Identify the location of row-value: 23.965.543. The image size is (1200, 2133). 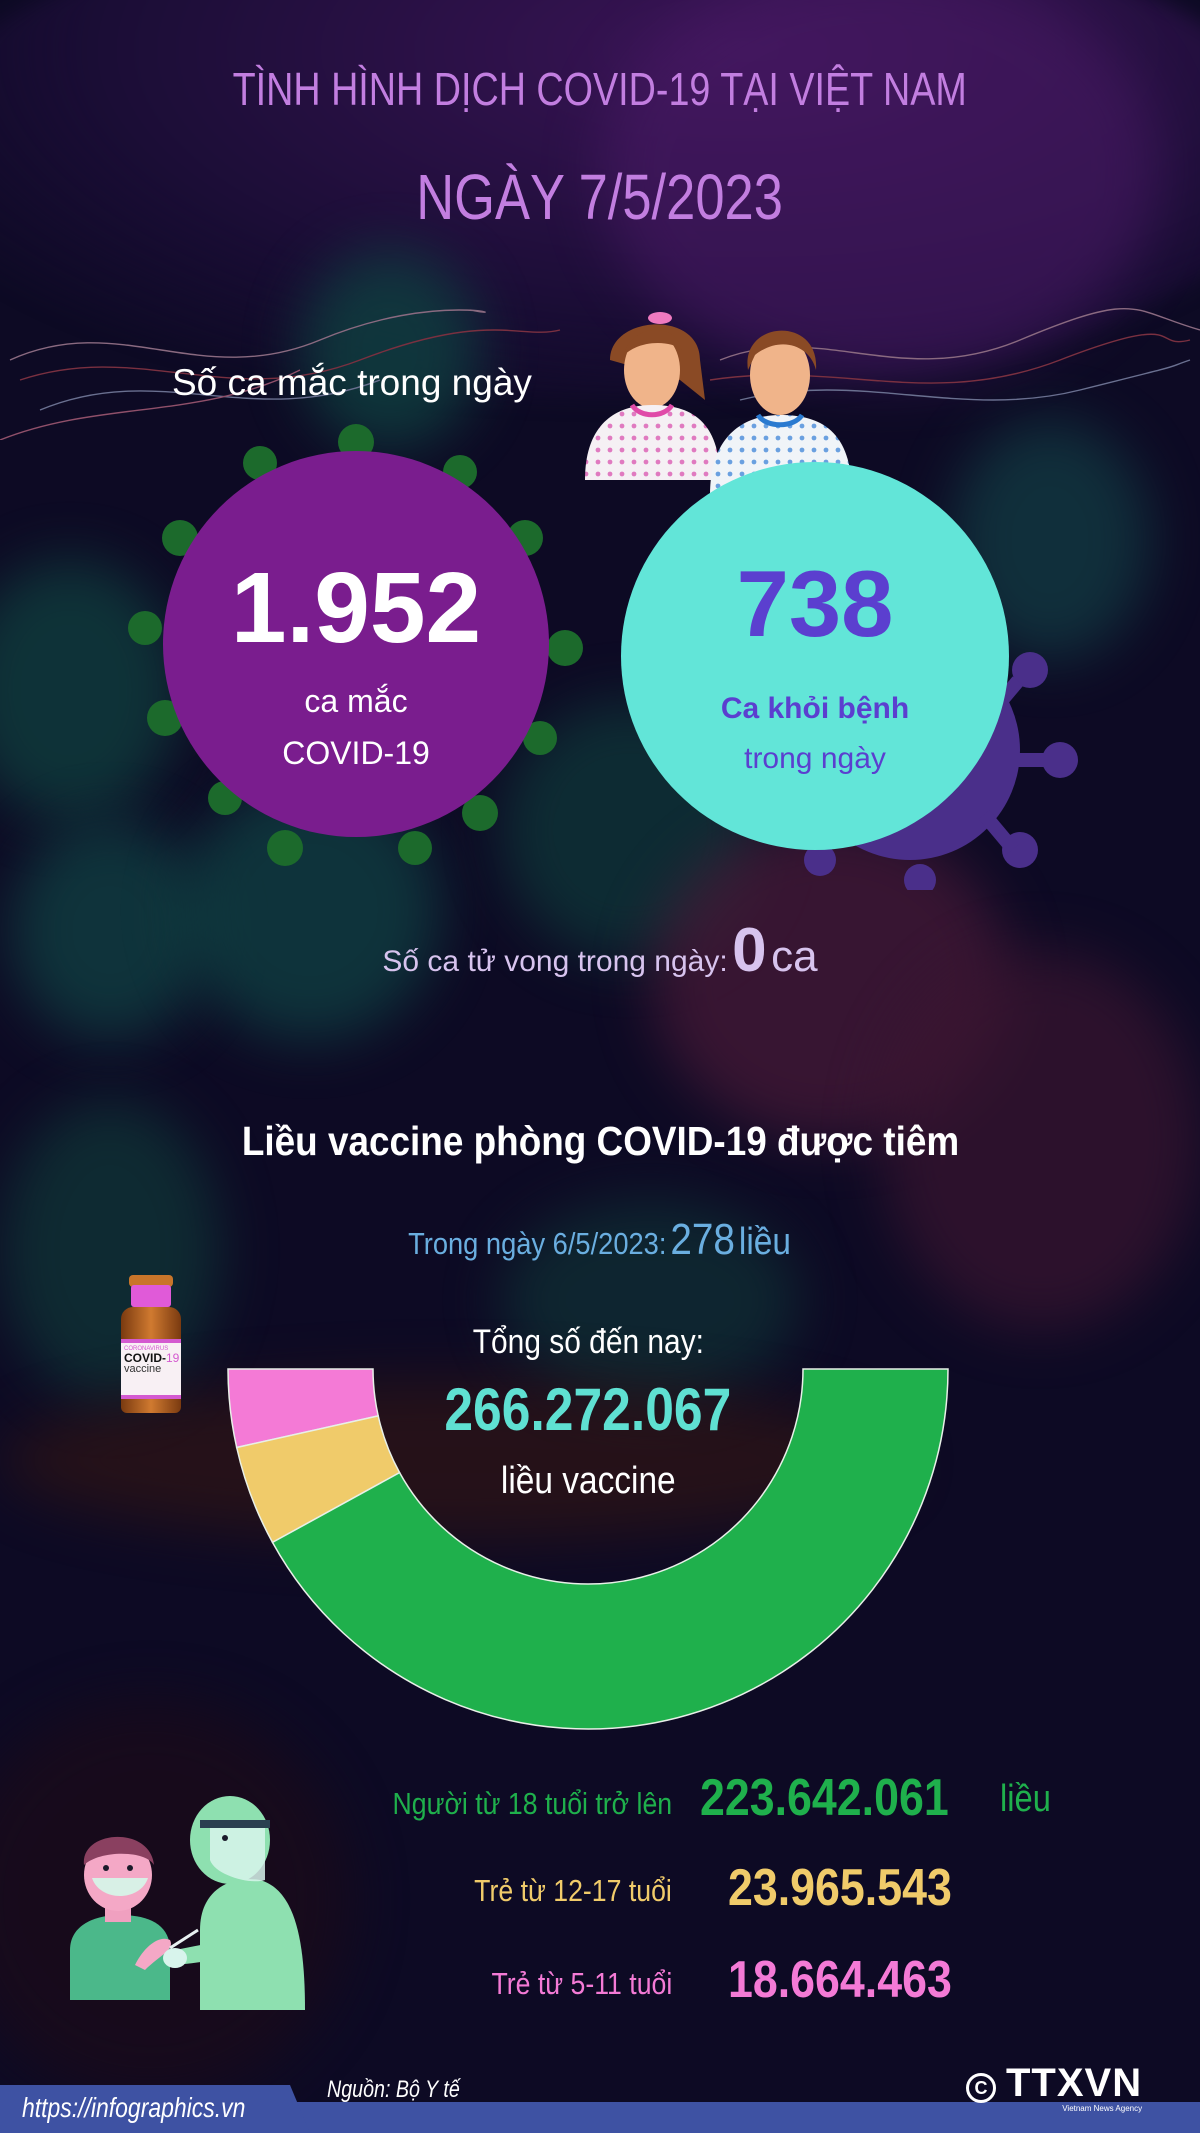
(858, 1888).